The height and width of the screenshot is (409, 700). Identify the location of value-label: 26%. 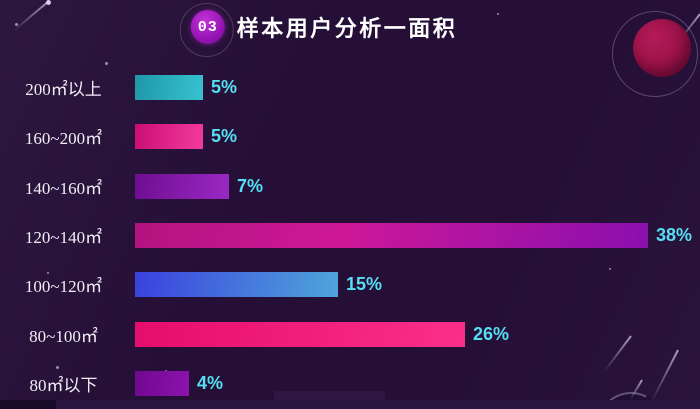
(491, 333).